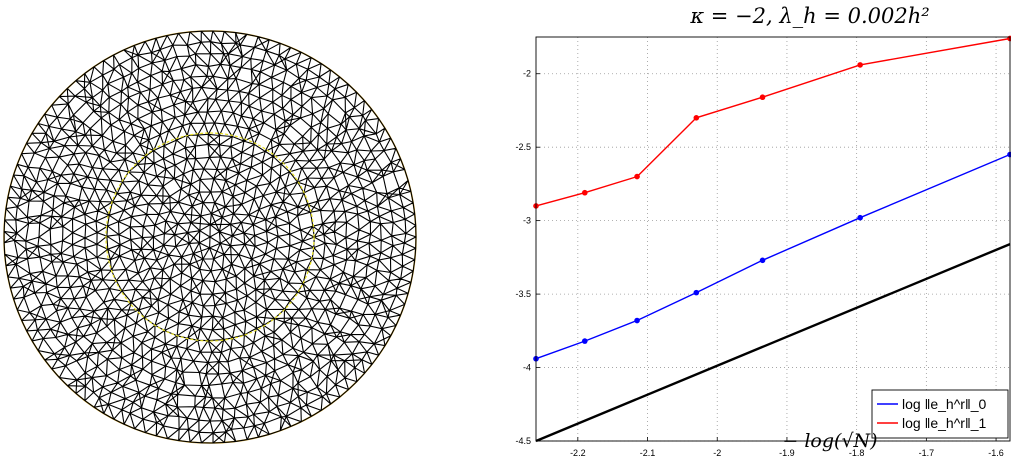 This screenshot has height=463, width=1011. What do you see at coordinates (944, 404) in the screenshot?
I see `legend-label: log ‖e_h^r‖_0` at bounding box center [944, 404].